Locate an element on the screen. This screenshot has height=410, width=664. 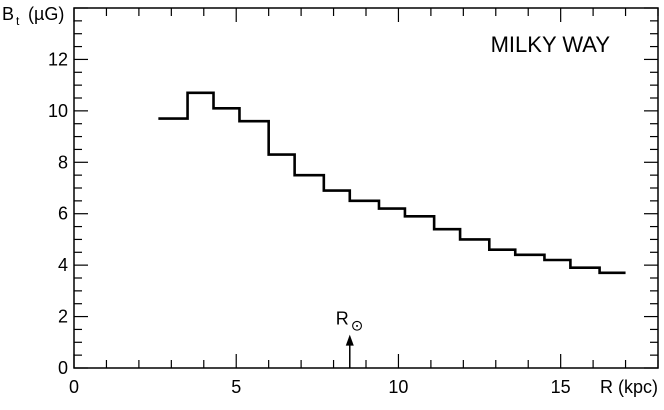
y-tick-label: 10 is located at coordinates (58, 111).